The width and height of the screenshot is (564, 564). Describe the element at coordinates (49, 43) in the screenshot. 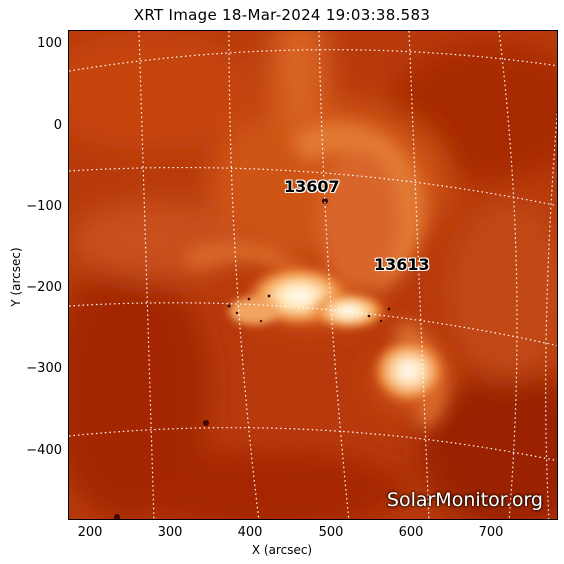

I see `y-tick-label: 100` at that location.